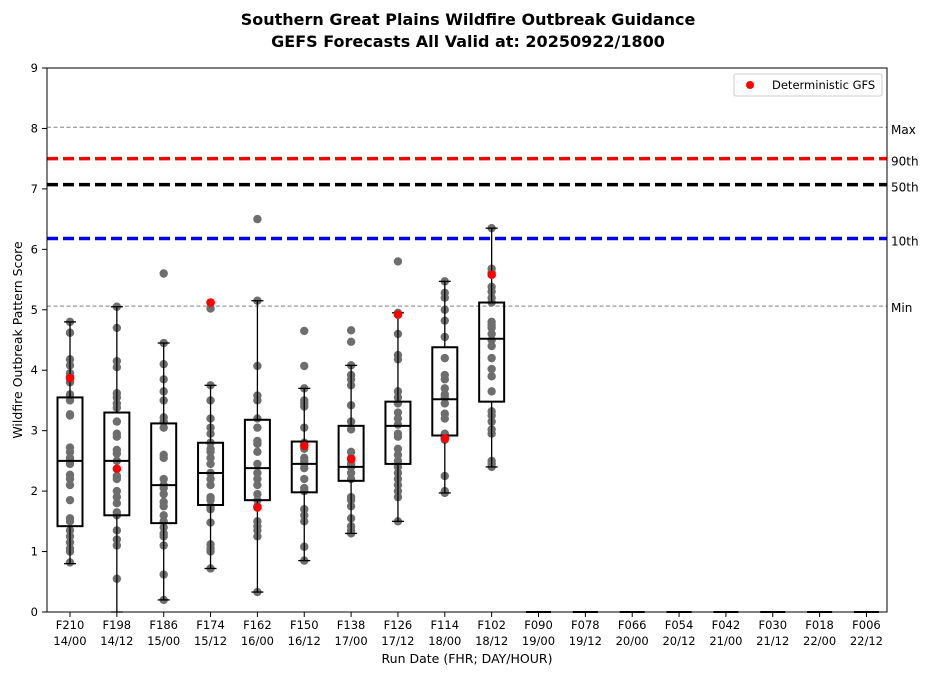  I want to click on x-tick-label-date-7: 17/12, so click(397, 641).